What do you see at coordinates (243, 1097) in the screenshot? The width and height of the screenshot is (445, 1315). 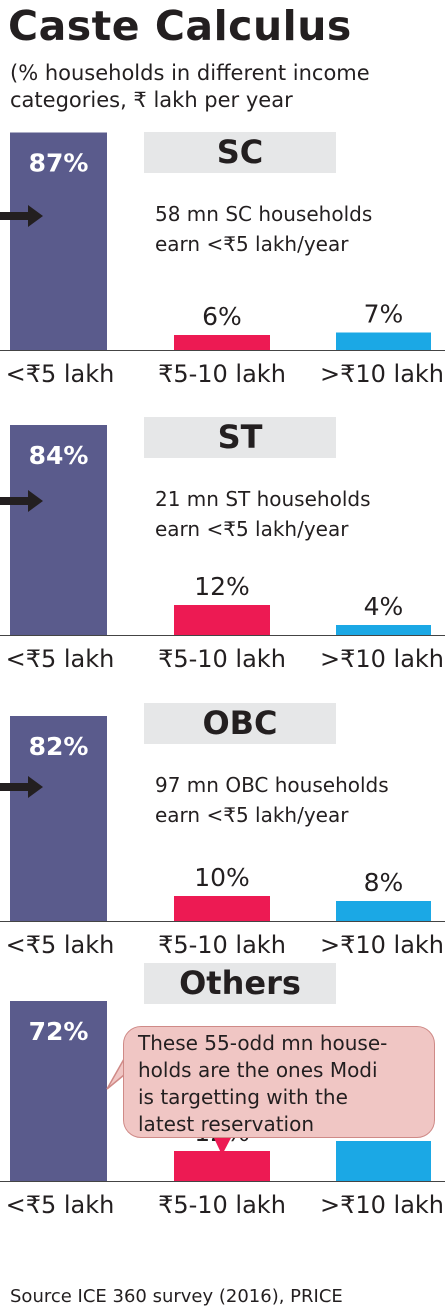 I see `callout-line-3: is targetting with the` at bounding box center [243, 1097].